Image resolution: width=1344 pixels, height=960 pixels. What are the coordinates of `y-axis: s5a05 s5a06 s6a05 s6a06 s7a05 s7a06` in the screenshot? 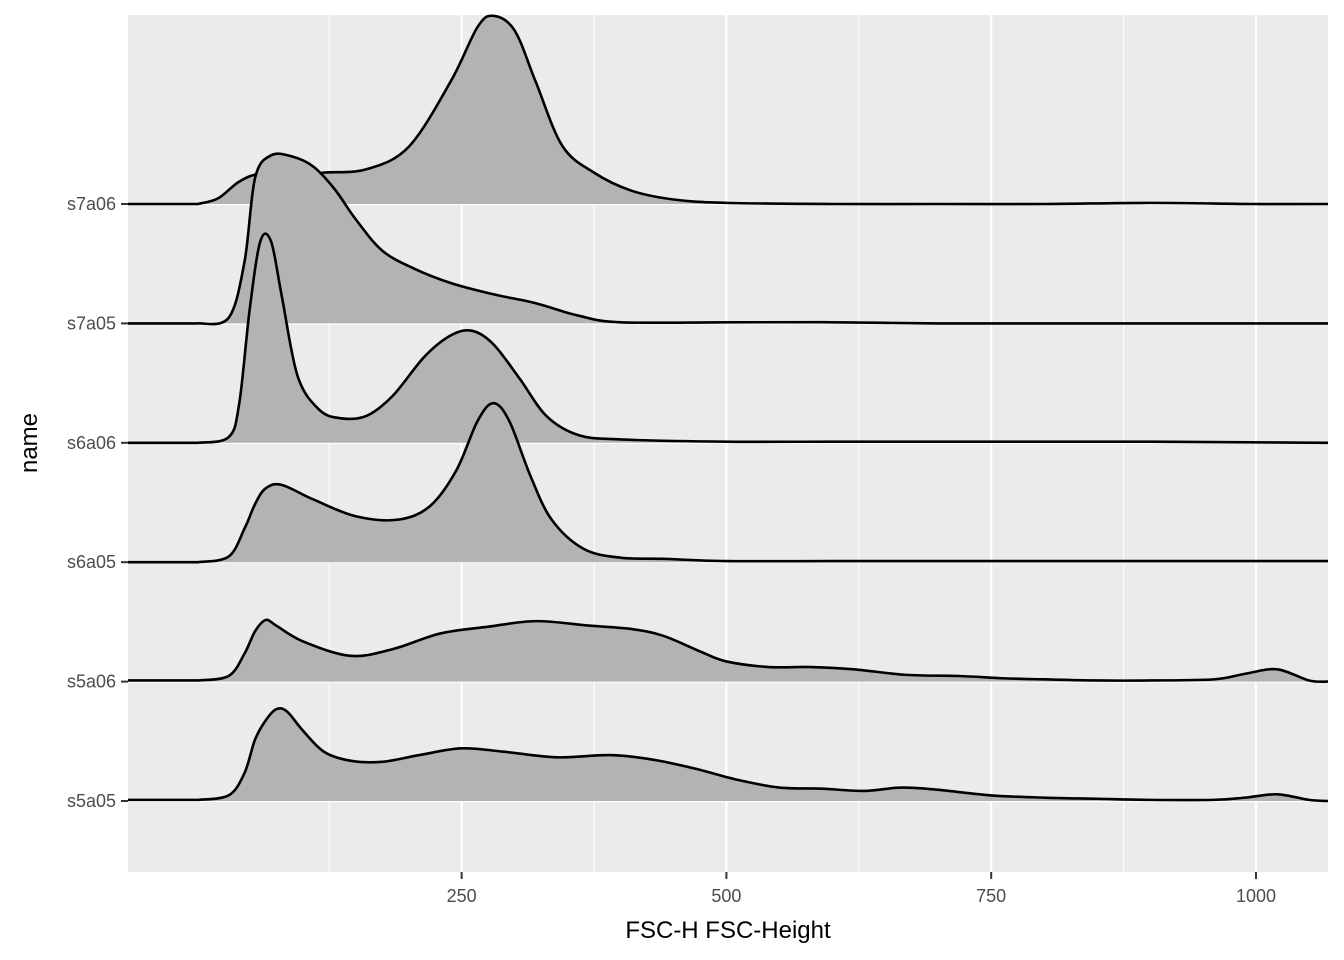 It's located at (97, 502).